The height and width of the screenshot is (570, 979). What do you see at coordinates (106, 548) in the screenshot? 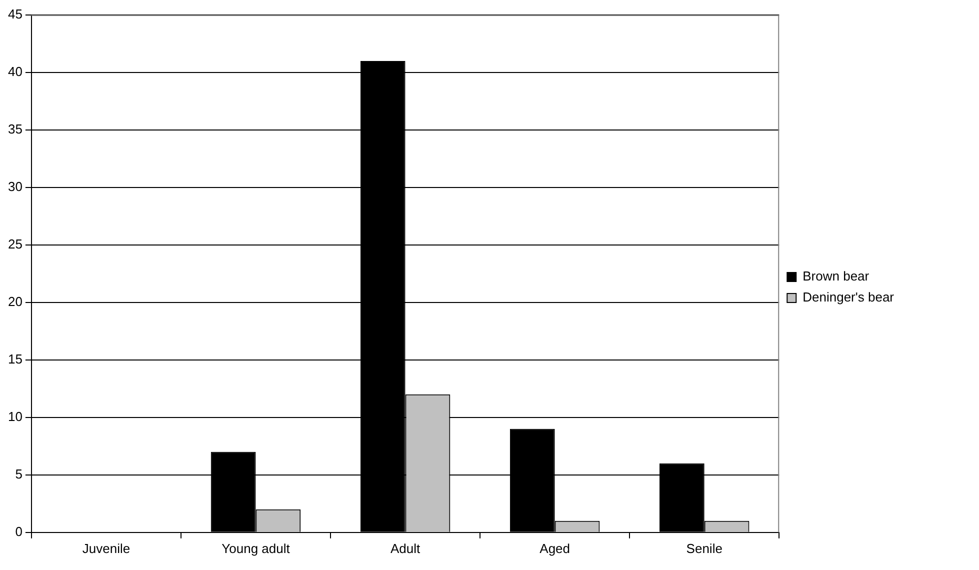
I see `x-tick-label: Juvenile` at bounding box center [106, 548].